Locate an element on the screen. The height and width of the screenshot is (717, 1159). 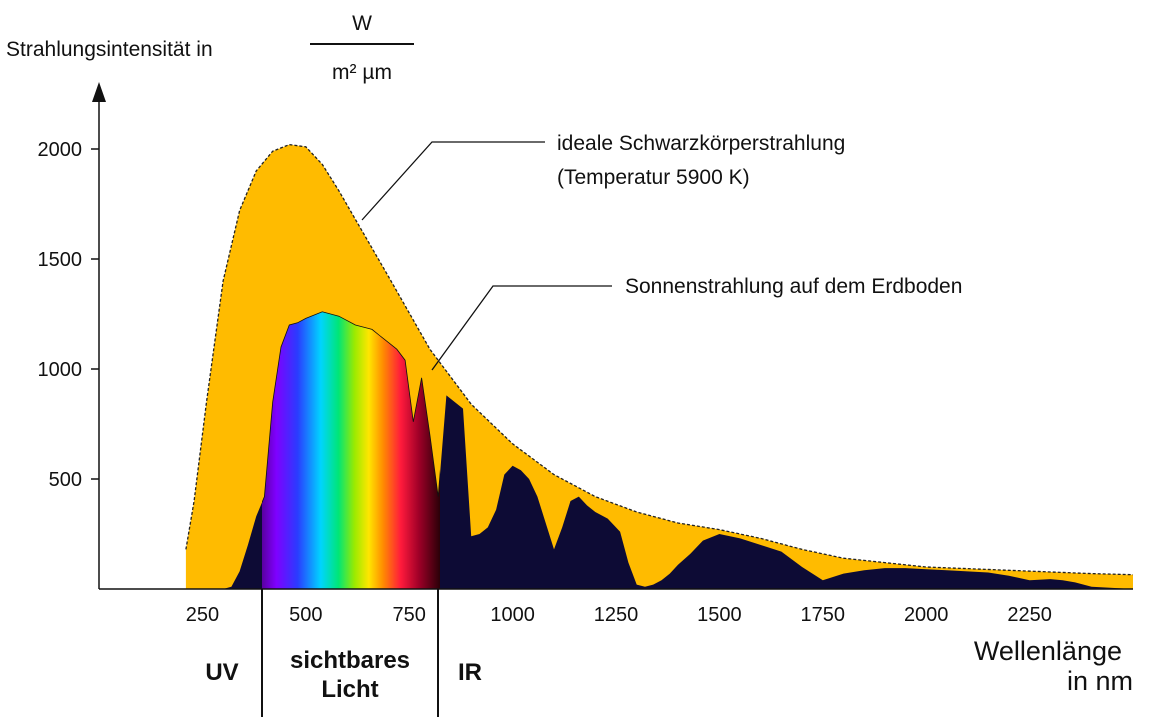
region-label-uv: UV is located at coordinates (221, 672).